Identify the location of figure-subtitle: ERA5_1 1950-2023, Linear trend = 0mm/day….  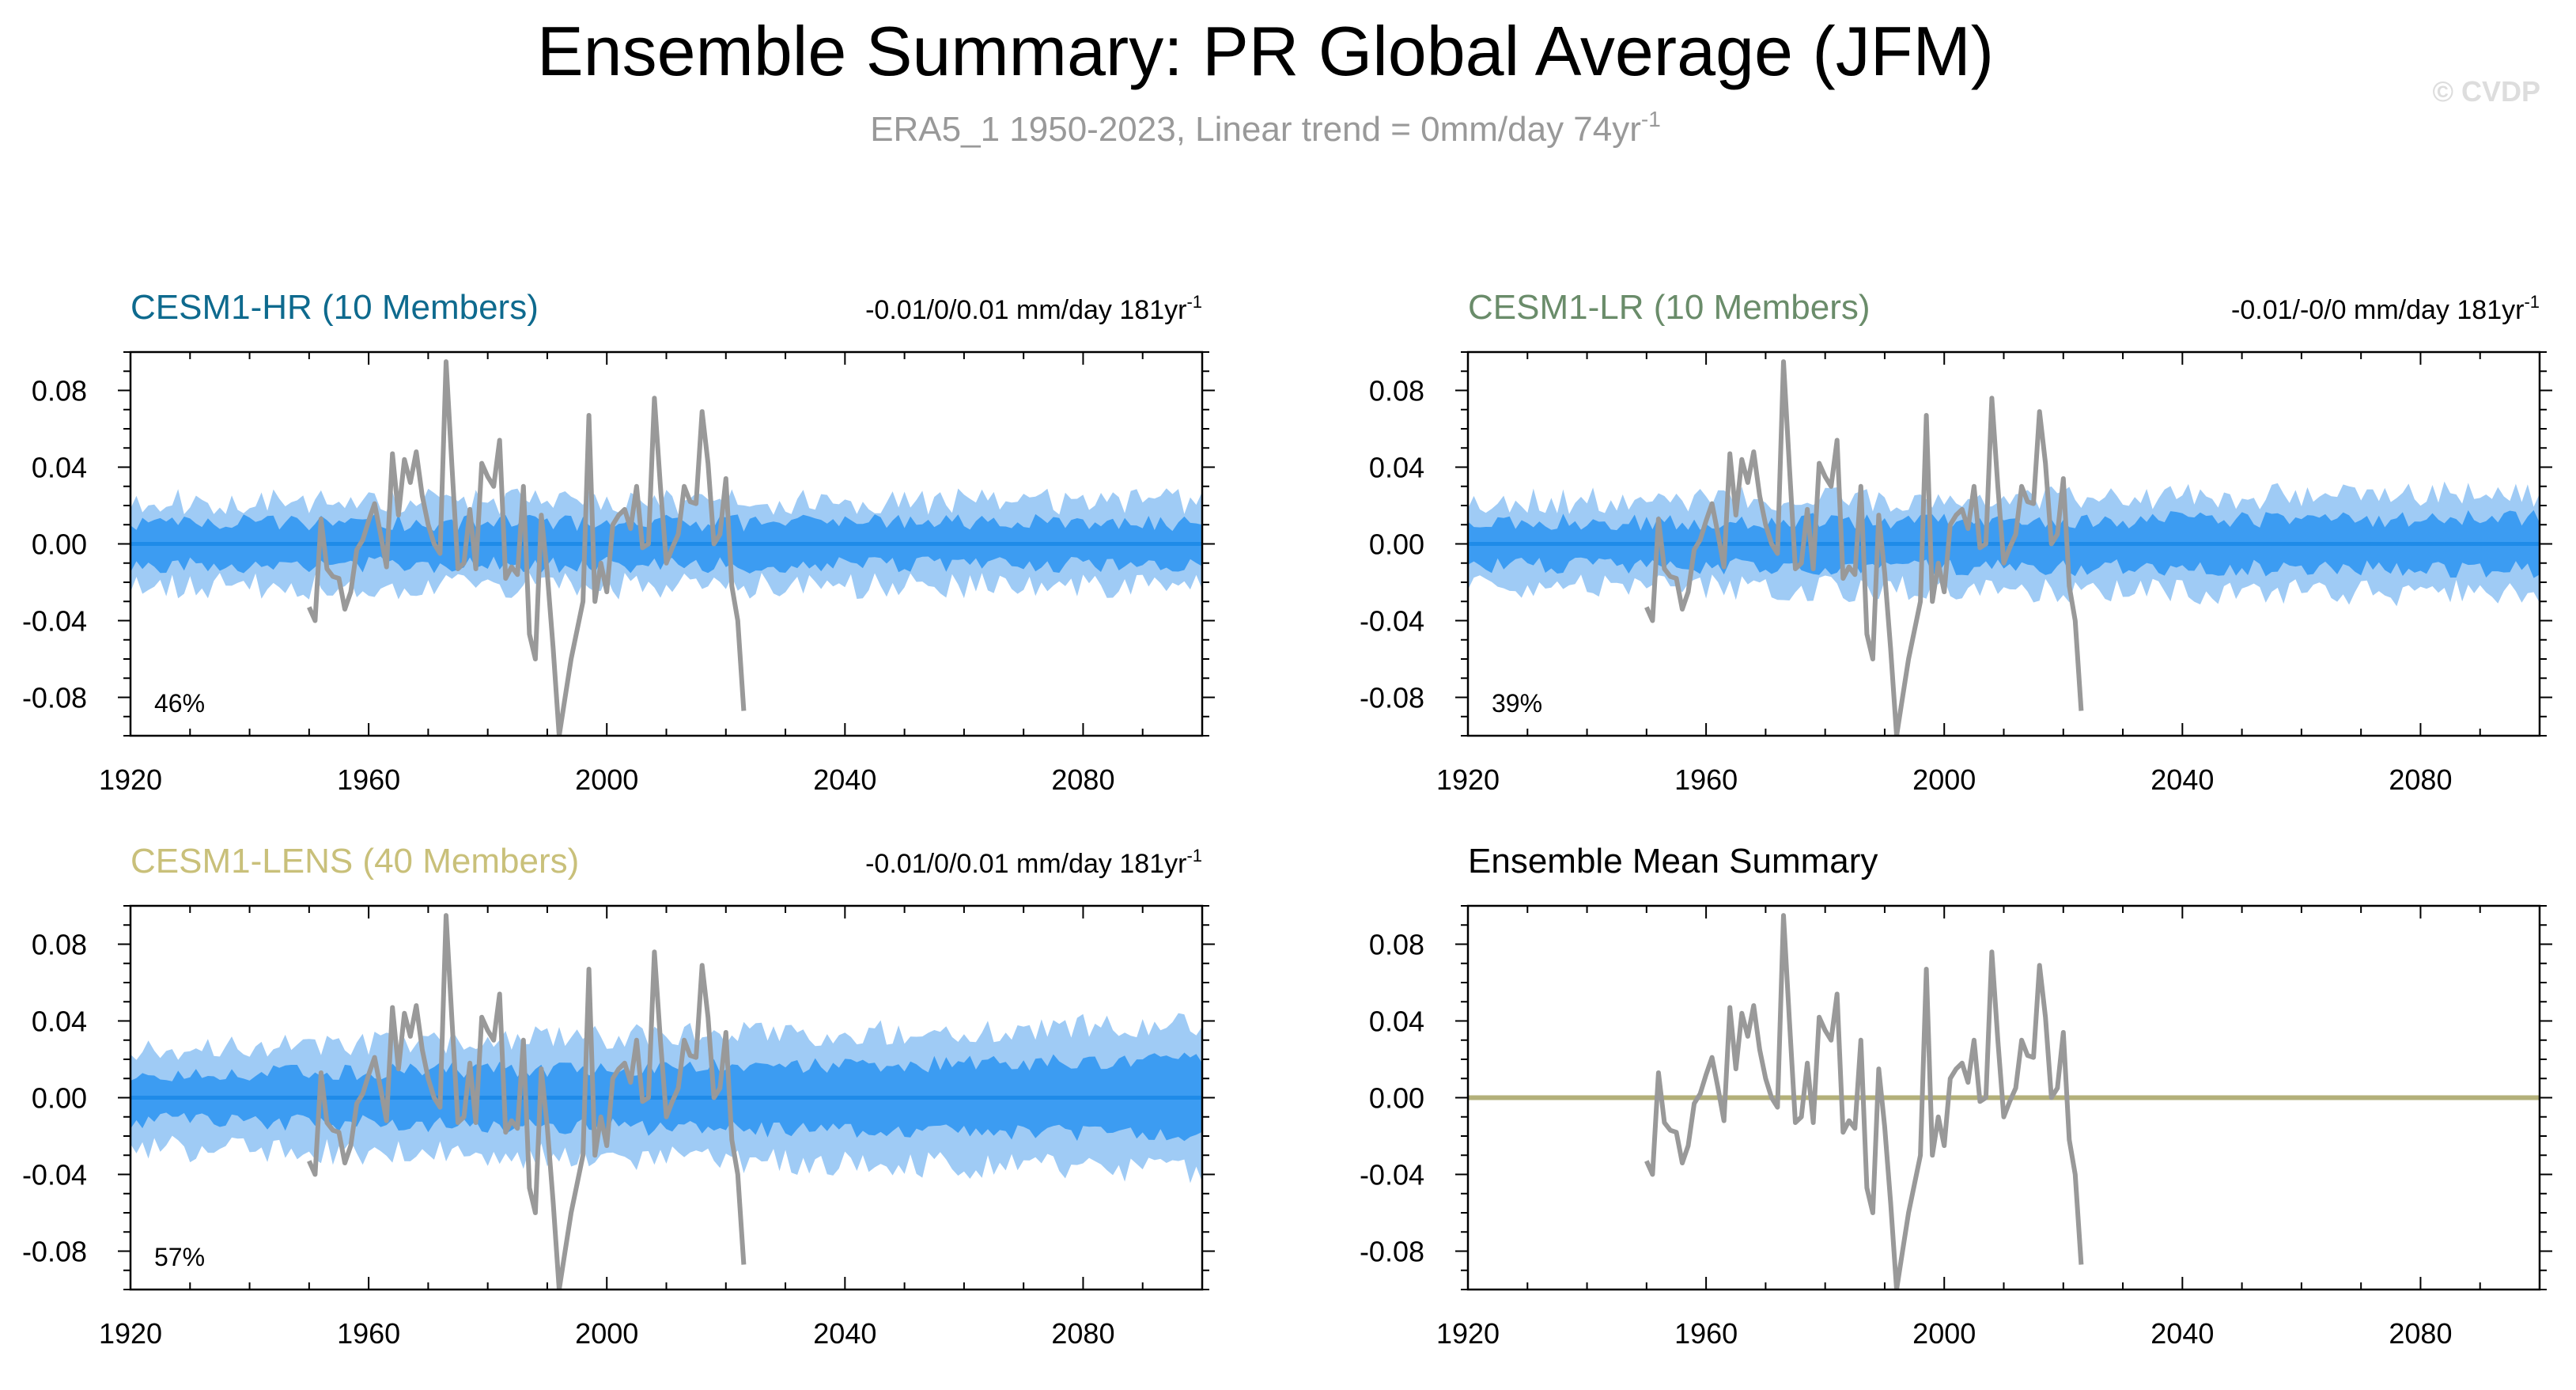
(1265, 128).